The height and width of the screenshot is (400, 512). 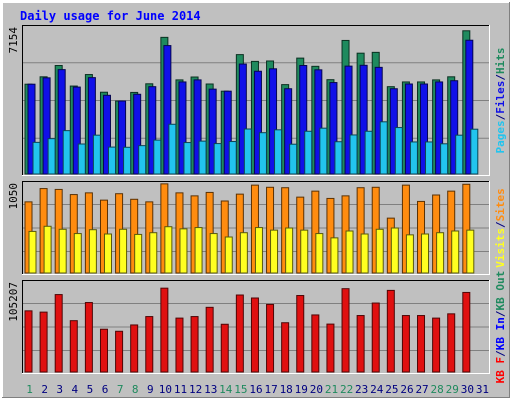 What do you see at coordinates (75, 389) in the screenshot?
I see `day-tick-label: 4` at bounding box center [75, 389].